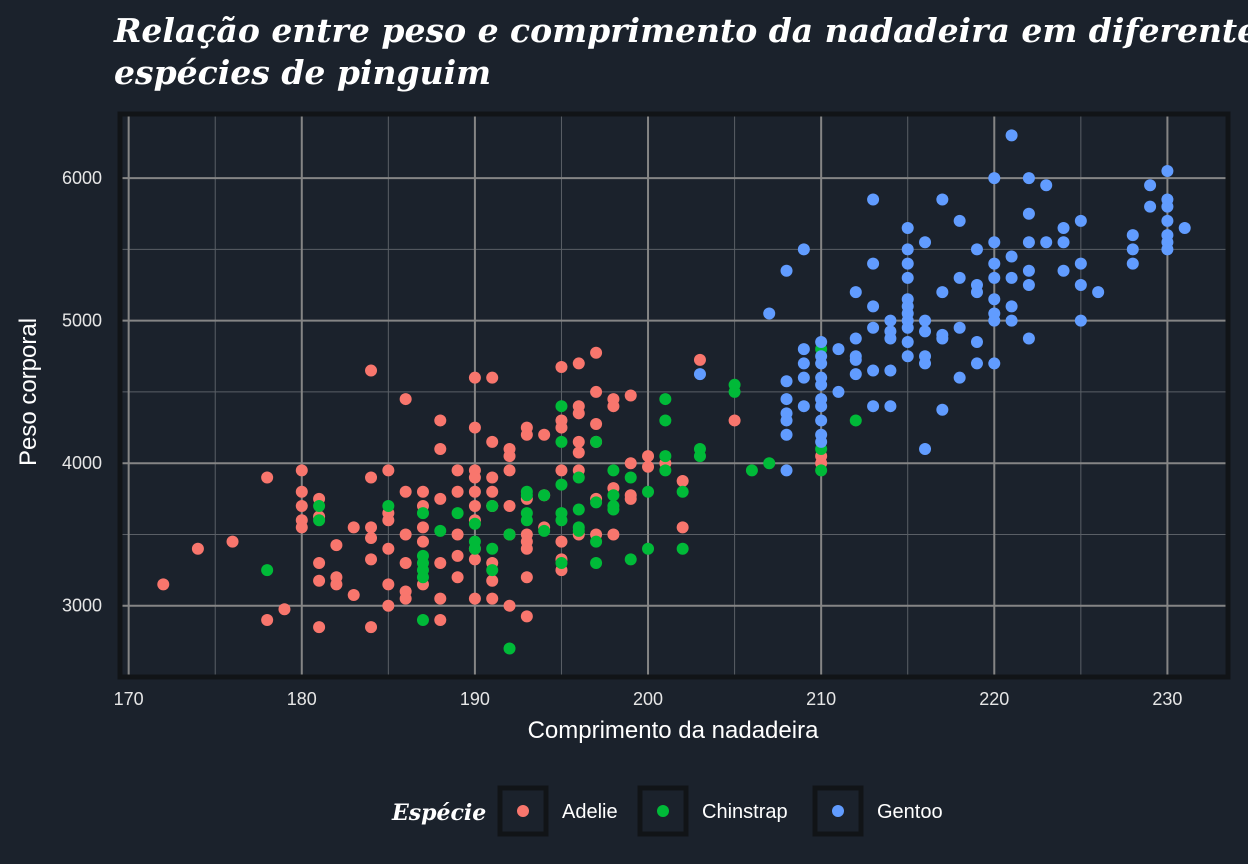  I want to click on legend-key-box, so click(838, 811).